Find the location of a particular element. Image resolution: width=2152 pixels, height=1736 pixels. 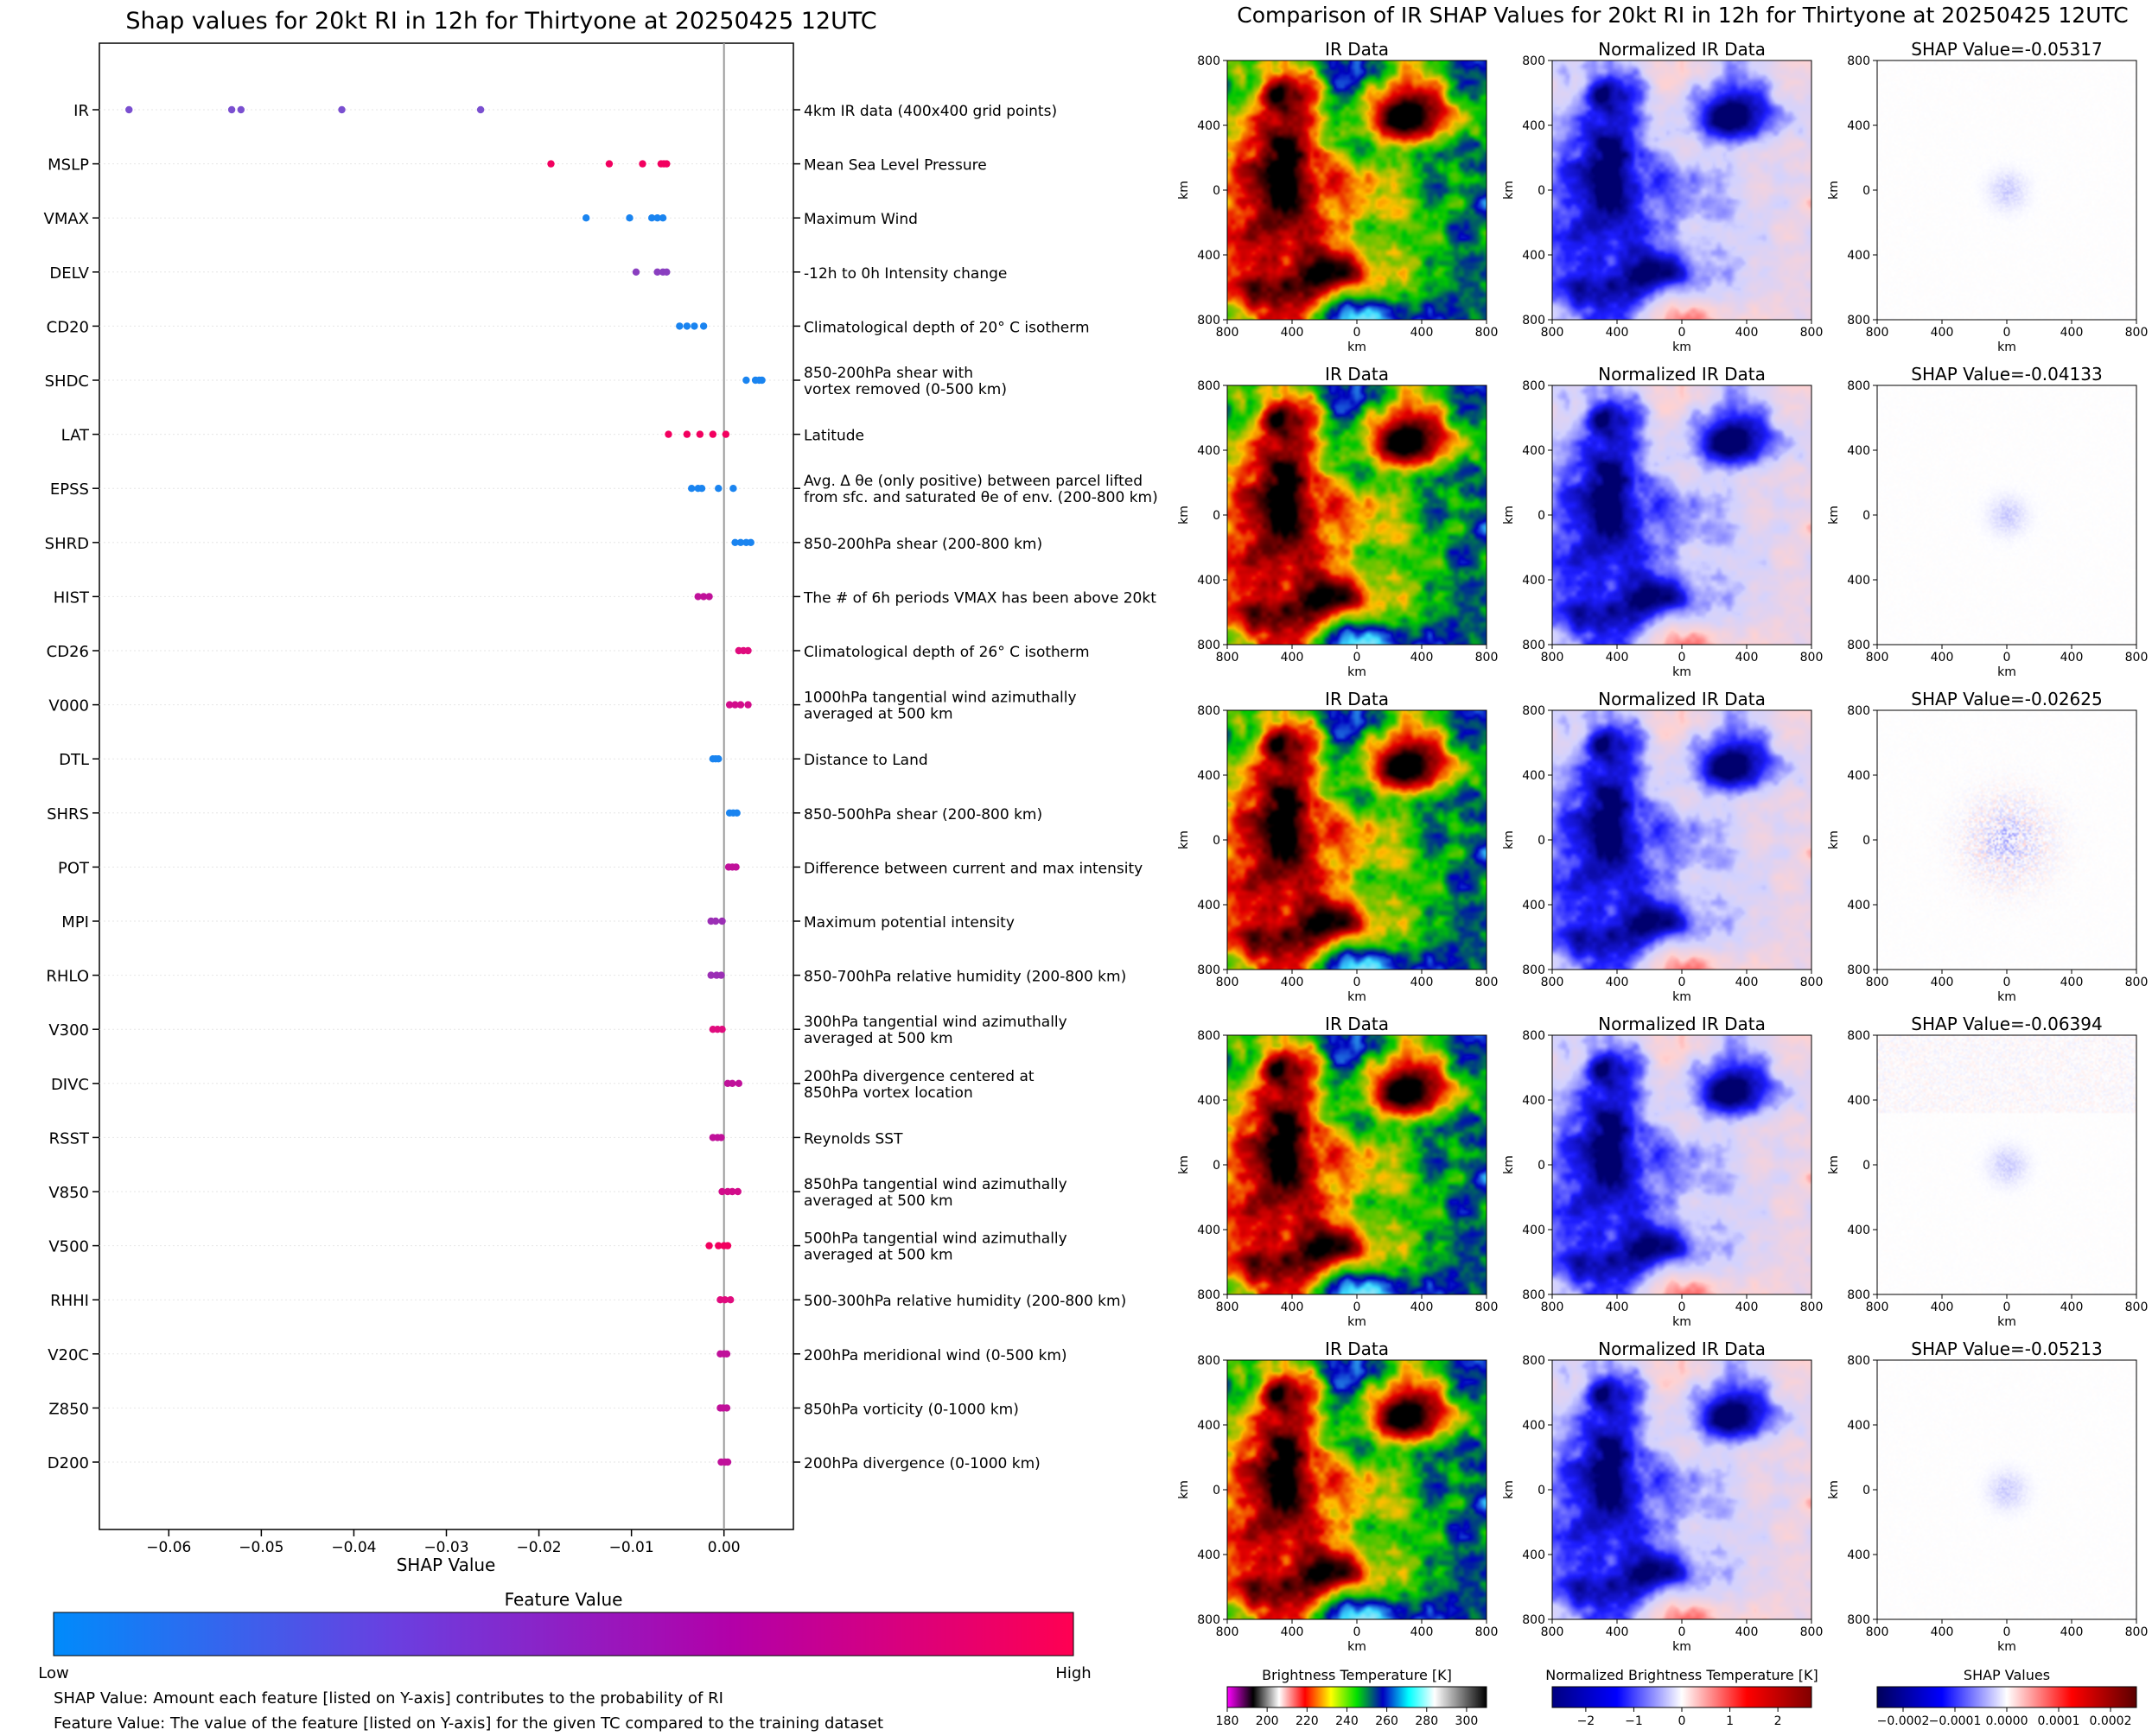

feature-row-rsst: RSST Reynolds SST is located at coordinates (476, 1138).